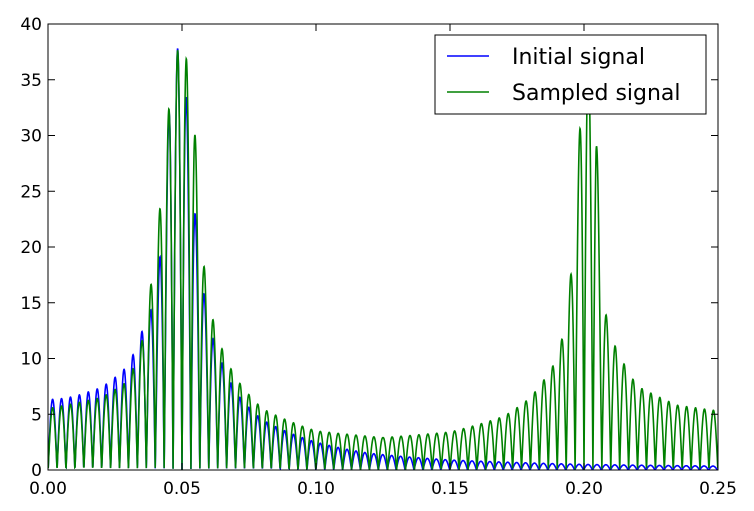 Image resolution: width=754 pixels, height=511 pixels. What do you see at coordinates (31, 81) in the screenshot?
I see `y-tick-label: 35` at bounding box center [31, 81].